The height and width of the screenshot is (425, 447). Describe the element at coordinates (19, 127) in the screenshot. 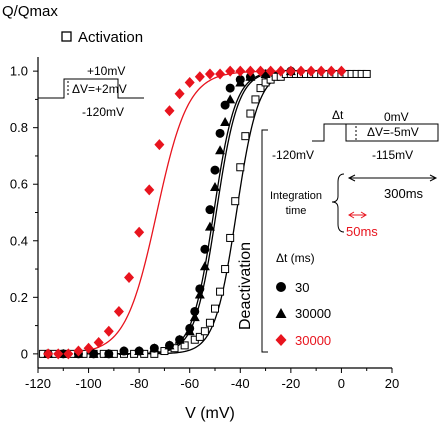

I see `y-tick-label: 0.8` at that location.